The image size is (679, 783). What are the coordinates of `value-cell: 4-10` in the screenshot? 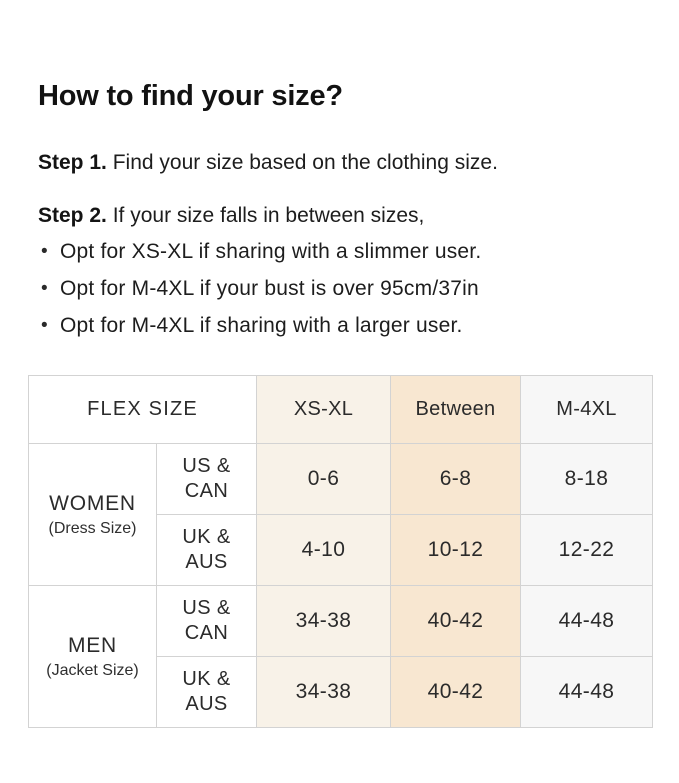 It's located at (323, 550).